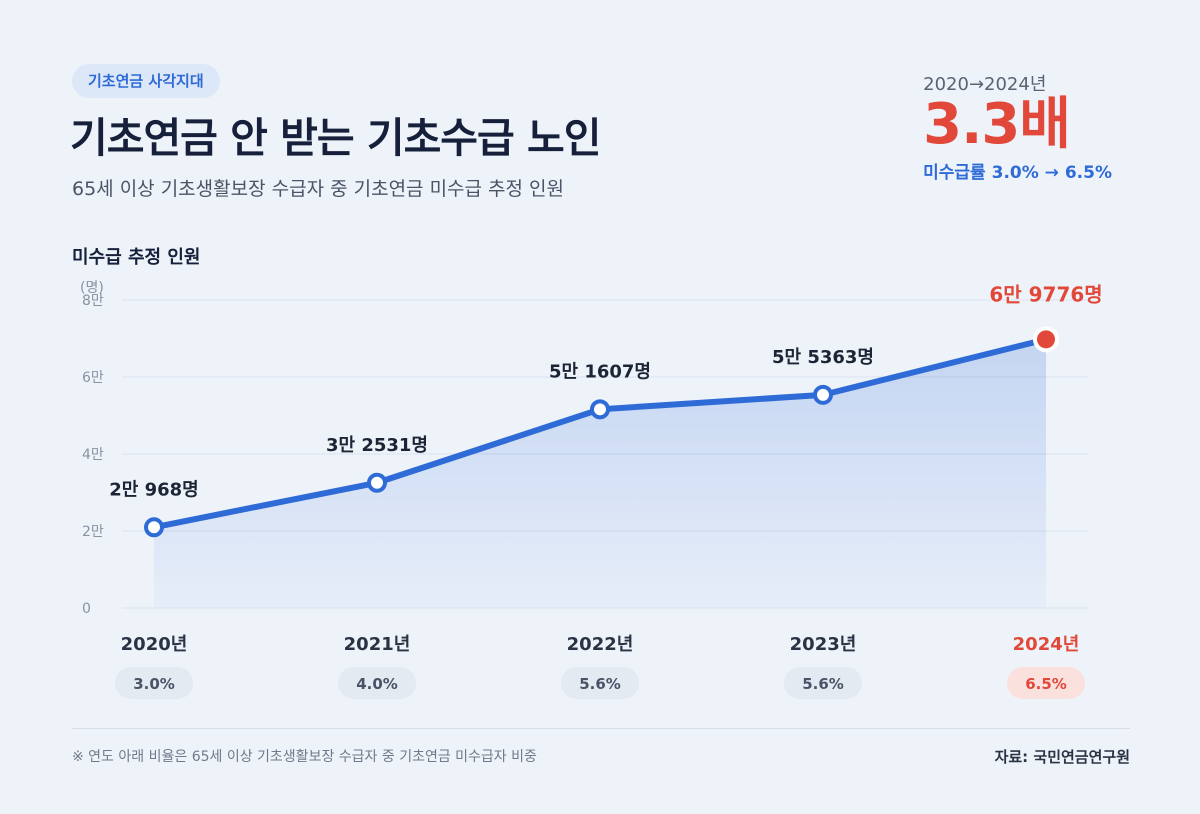 This screenshot has width=1200, height=814. What do you see at coordinates (136, 257) in the screenshot?
I see `chart-heading: 미수급 추정 인원` at bounding box center [136, 257].